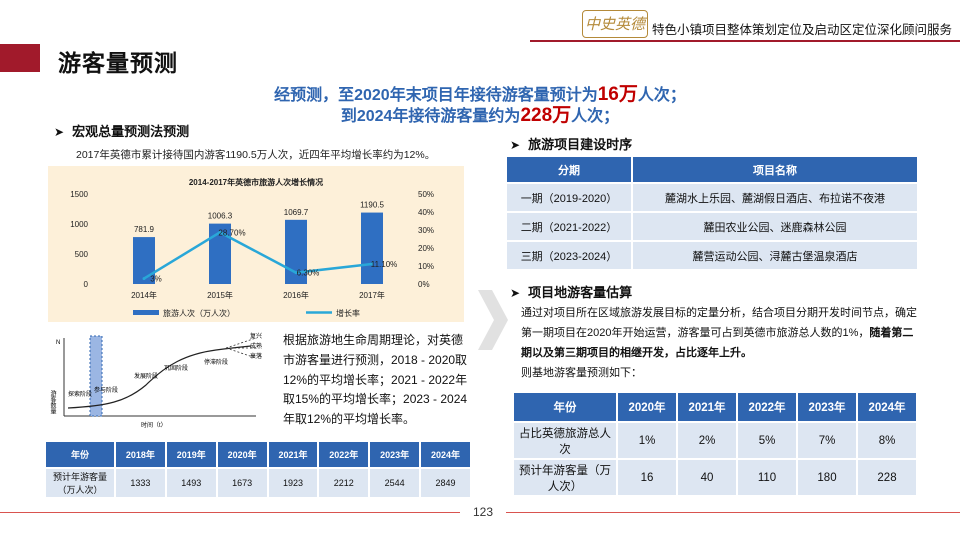  I want to click on table-row: 一期（2019-2020） 麓湖水上乐园、麓湖假日酒店、布拉诺不夜港, so click(712, 197).